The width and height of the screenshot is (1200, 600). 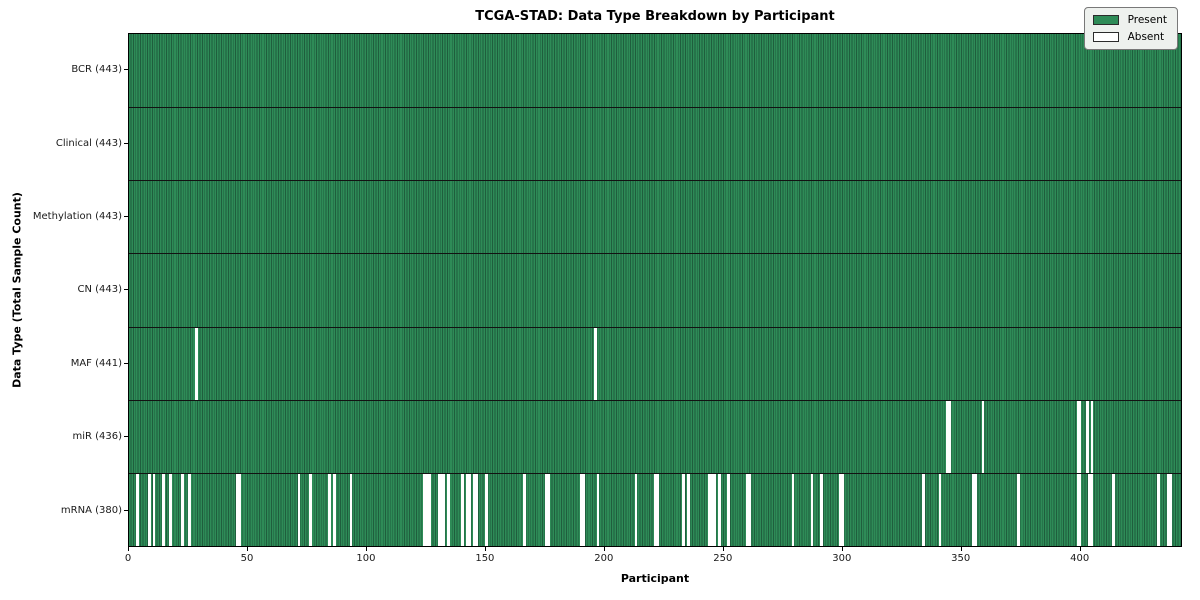 I want to click on legend-label: Absent, so click(x=1146, y=37).